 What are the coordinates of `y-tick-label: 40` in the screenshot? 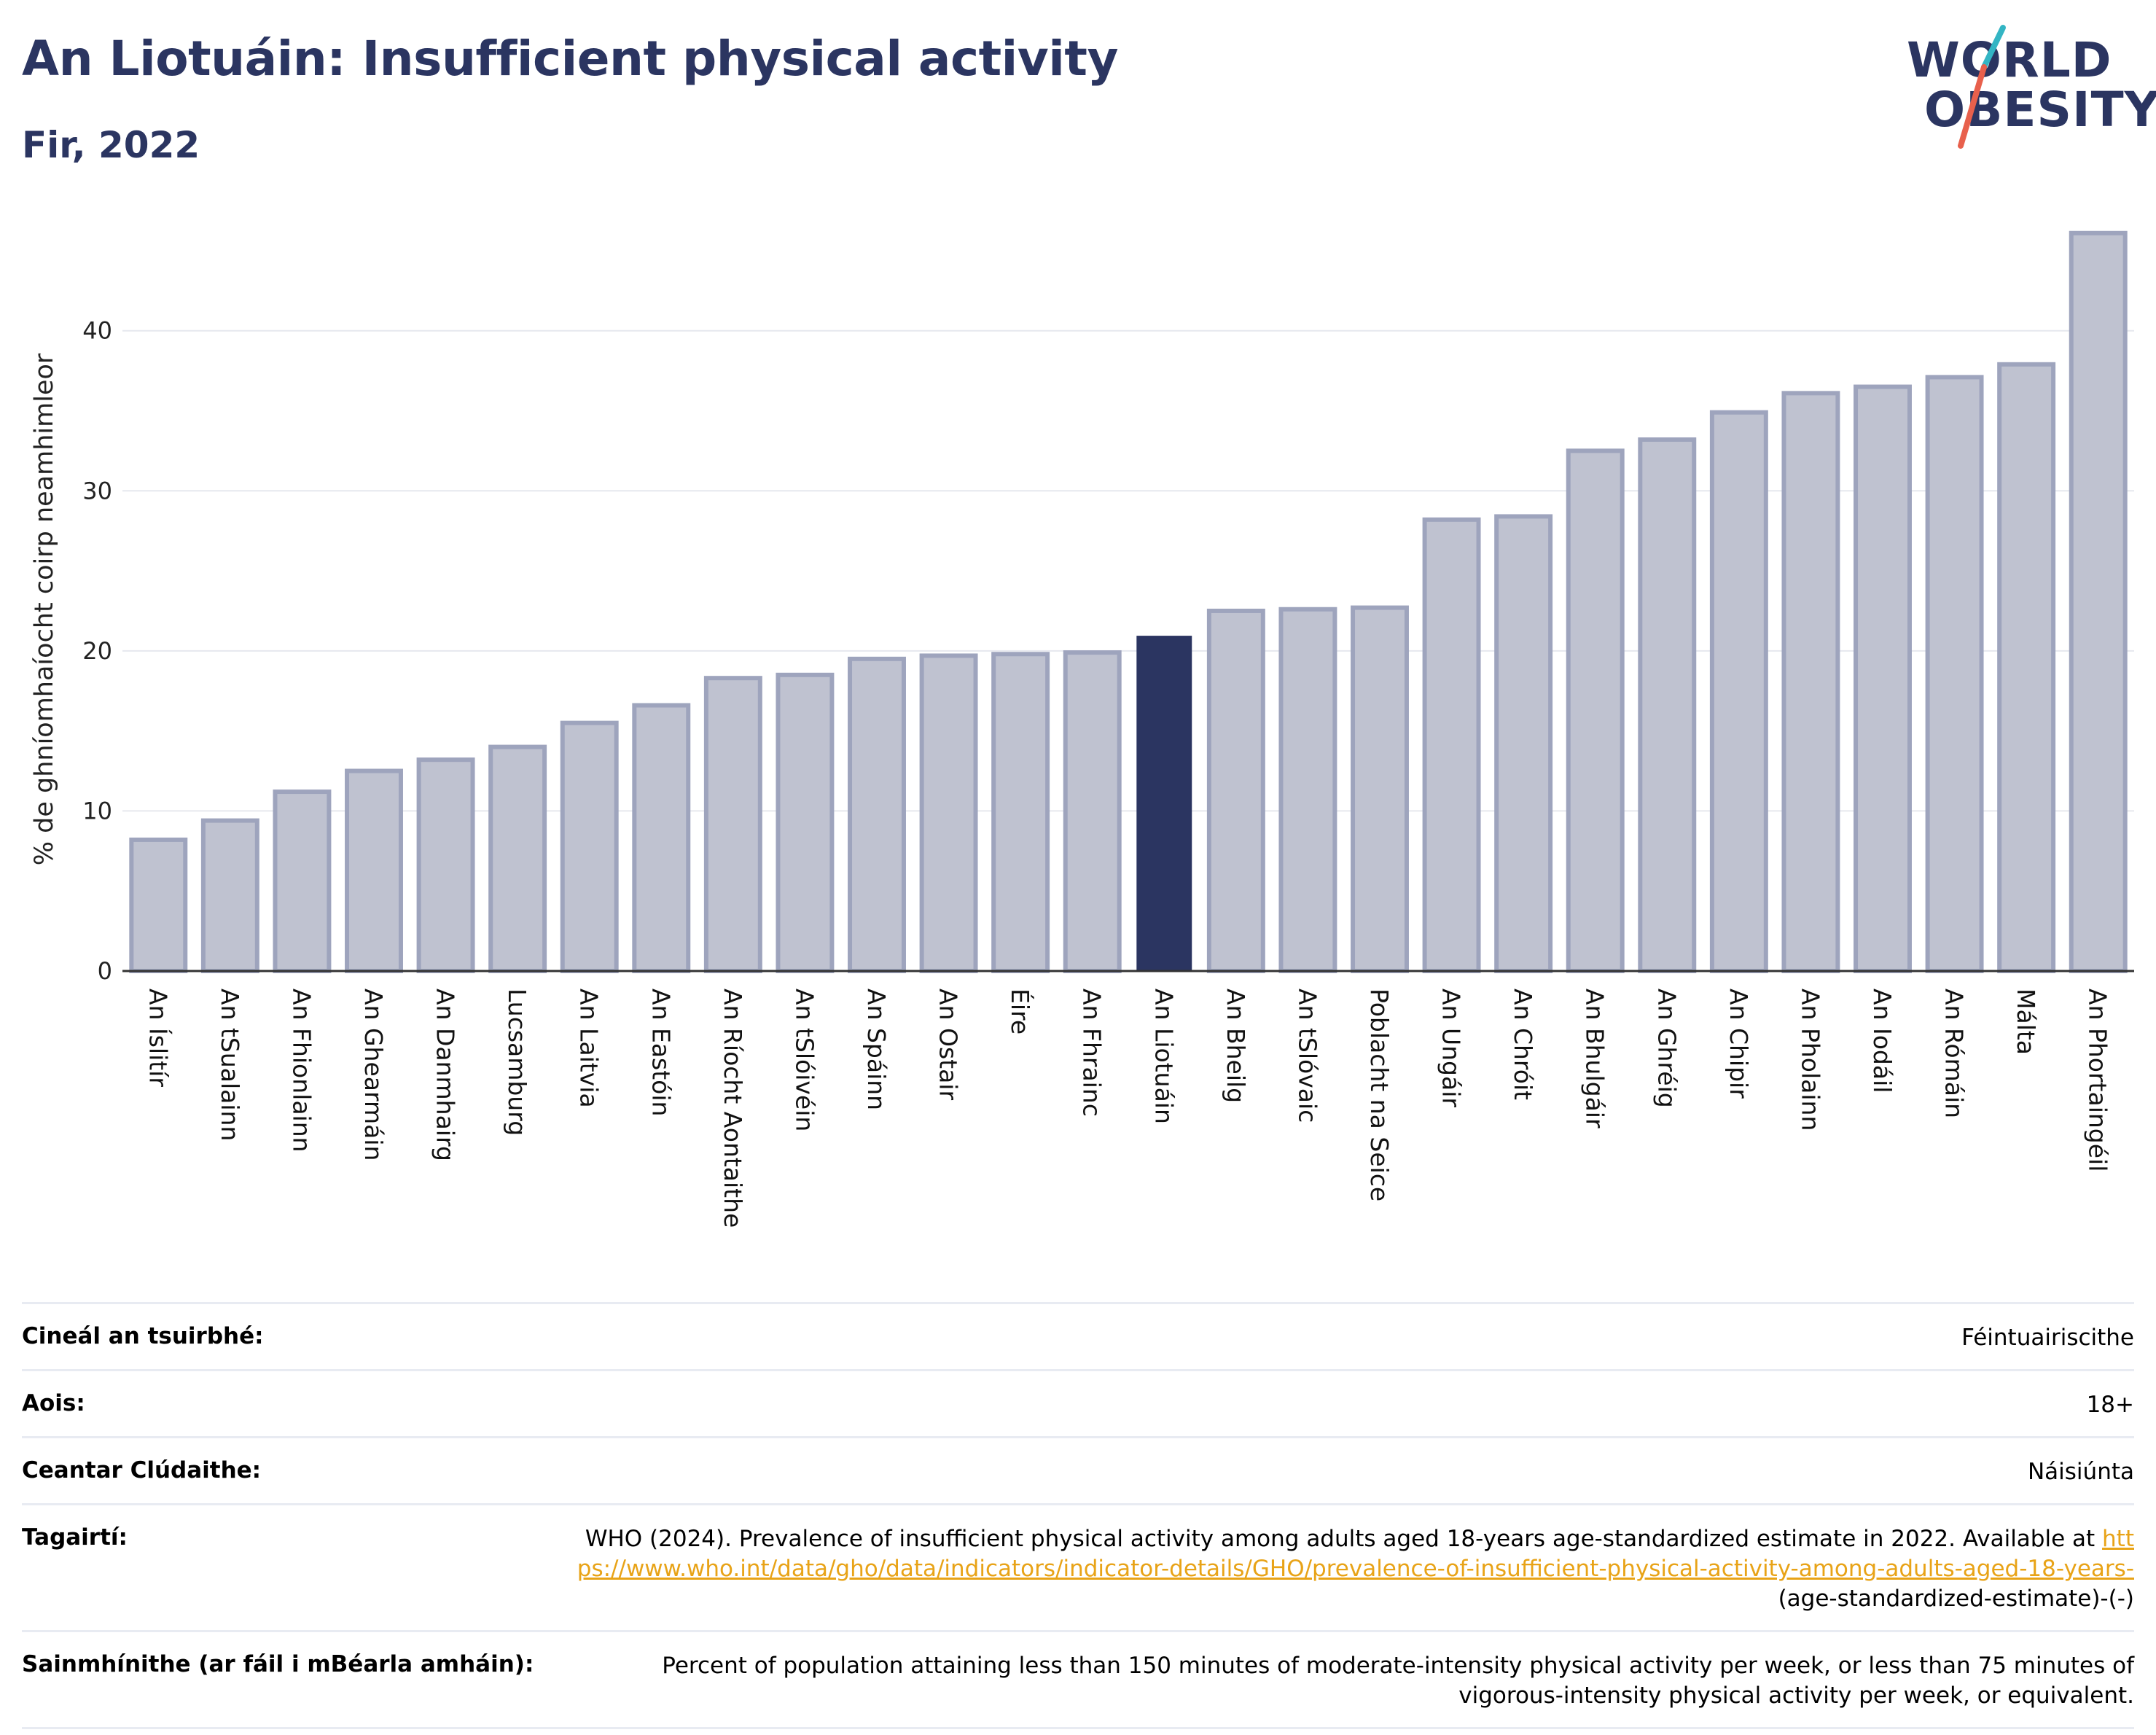 It's located at (97, 331).